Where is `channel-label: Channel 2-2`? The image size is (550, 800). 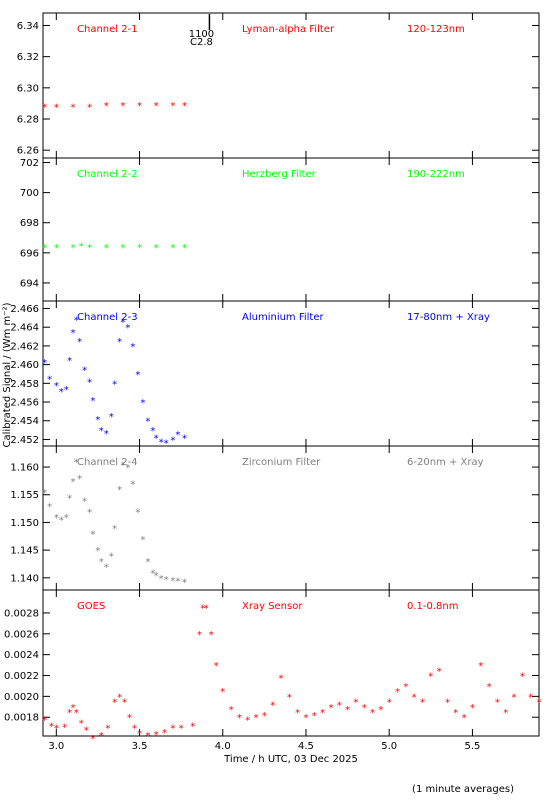 channel-label: Channel 2-2 is located at coordinates (107, 174).